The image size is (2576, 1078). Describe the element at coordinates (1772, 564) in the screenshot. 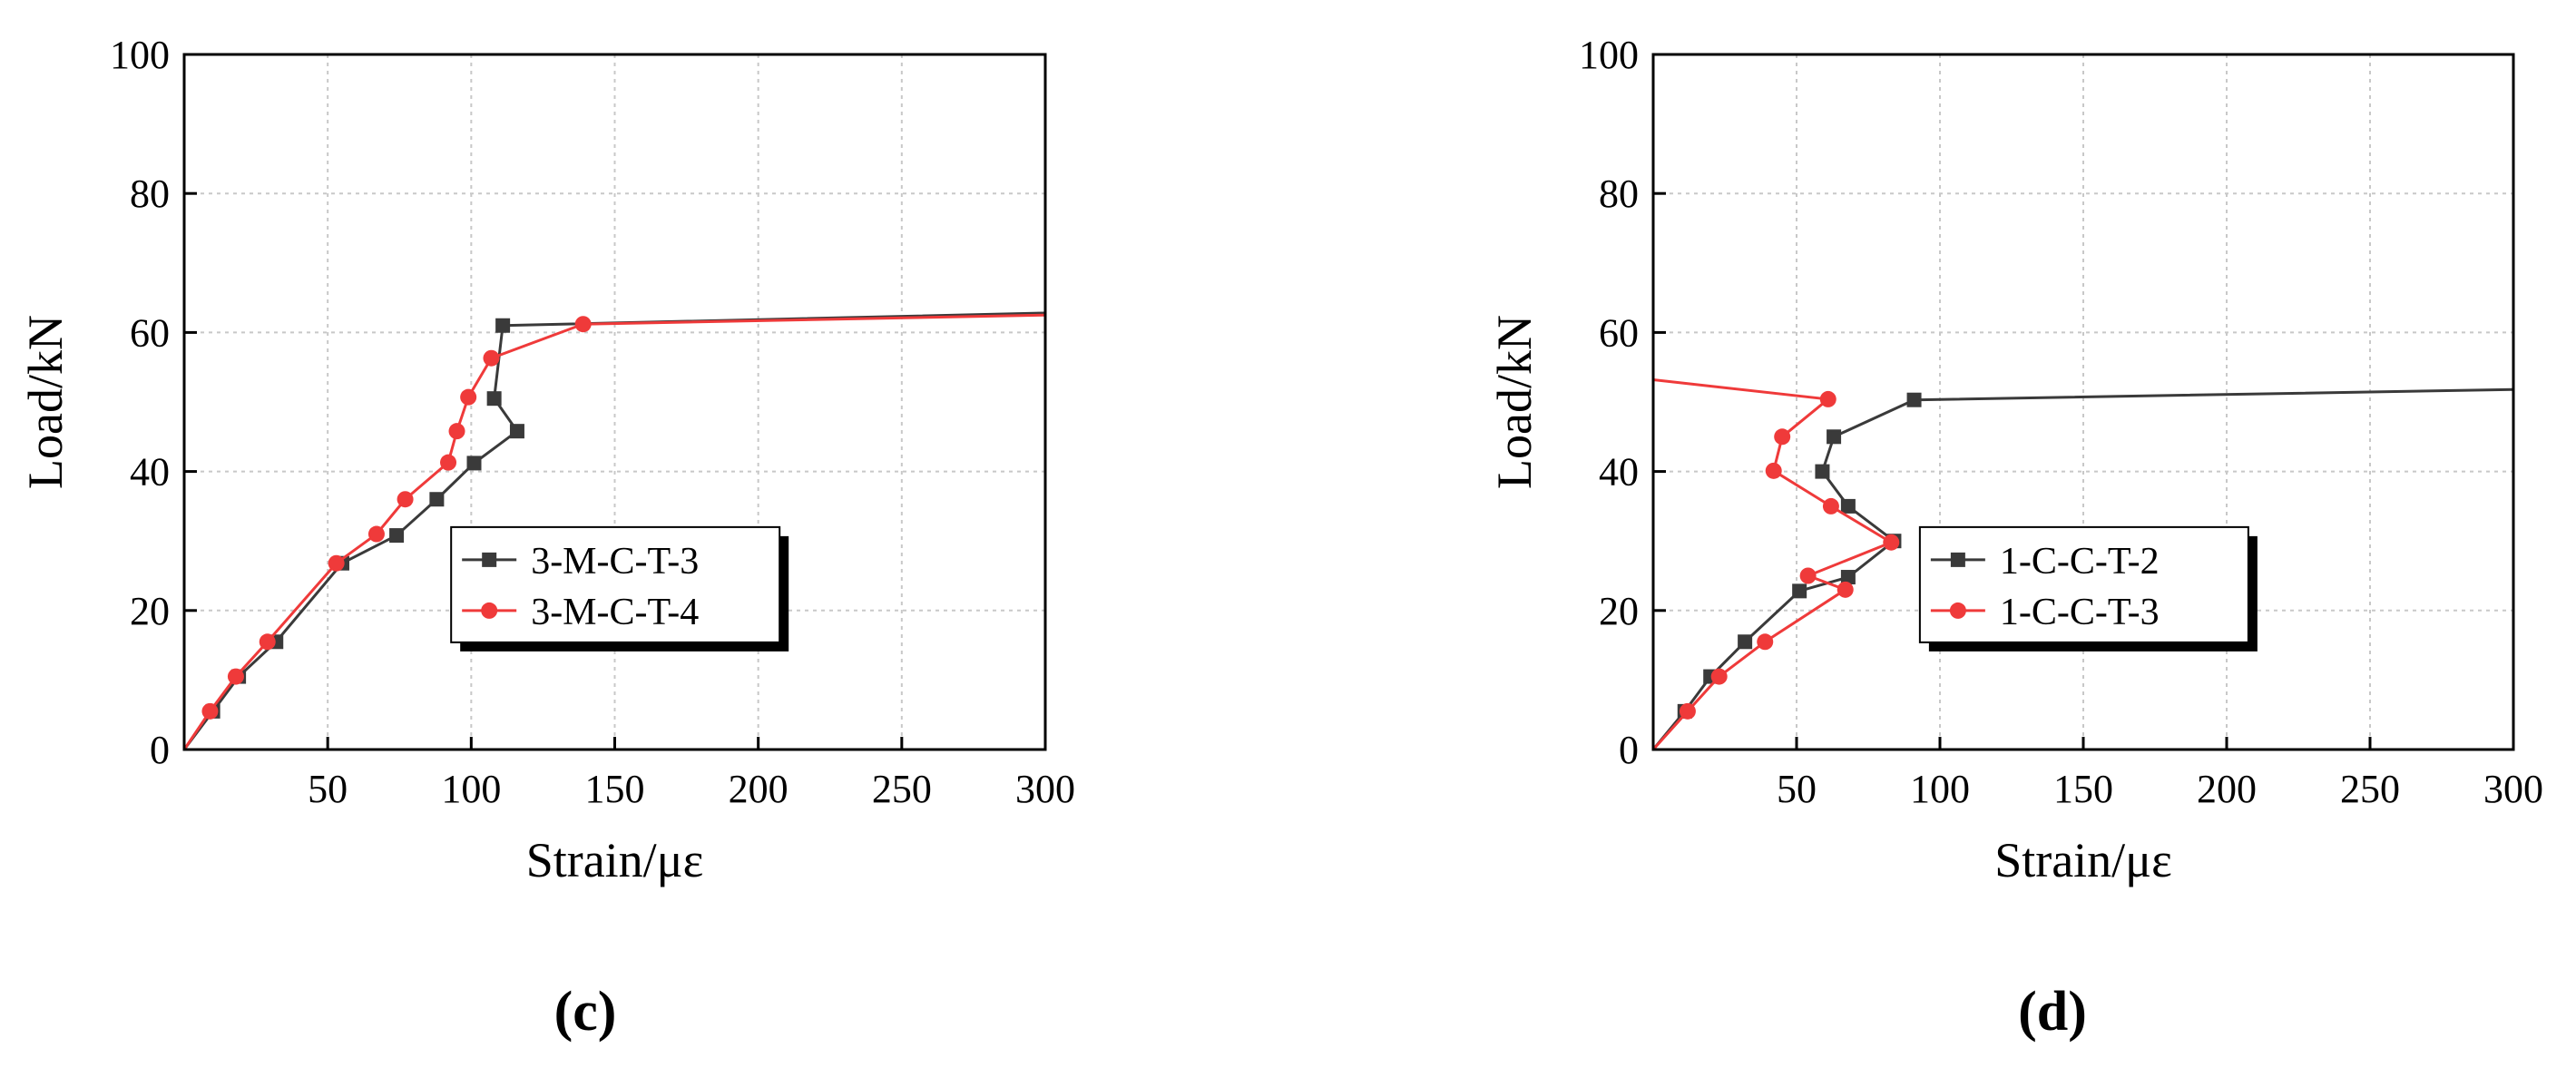

I see `series-line` at that location.